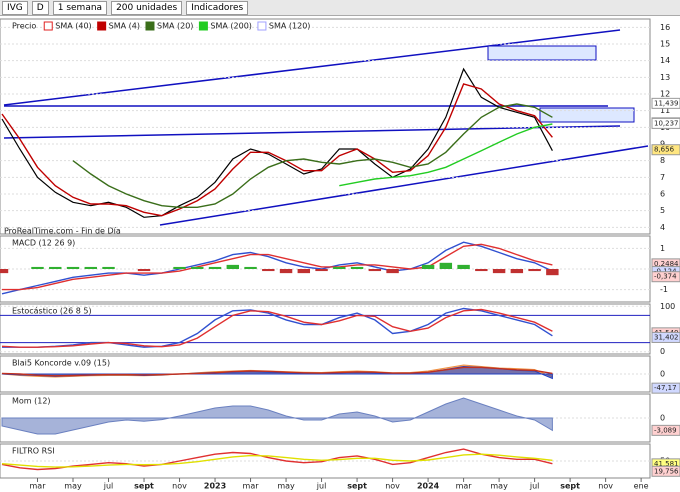 The height and width of the screenshot is (492, 680). Describe the element at coordinates (62, 231) in the screenshot. I see `watermark: ProRealTime.com - Fin de Día` at that location.